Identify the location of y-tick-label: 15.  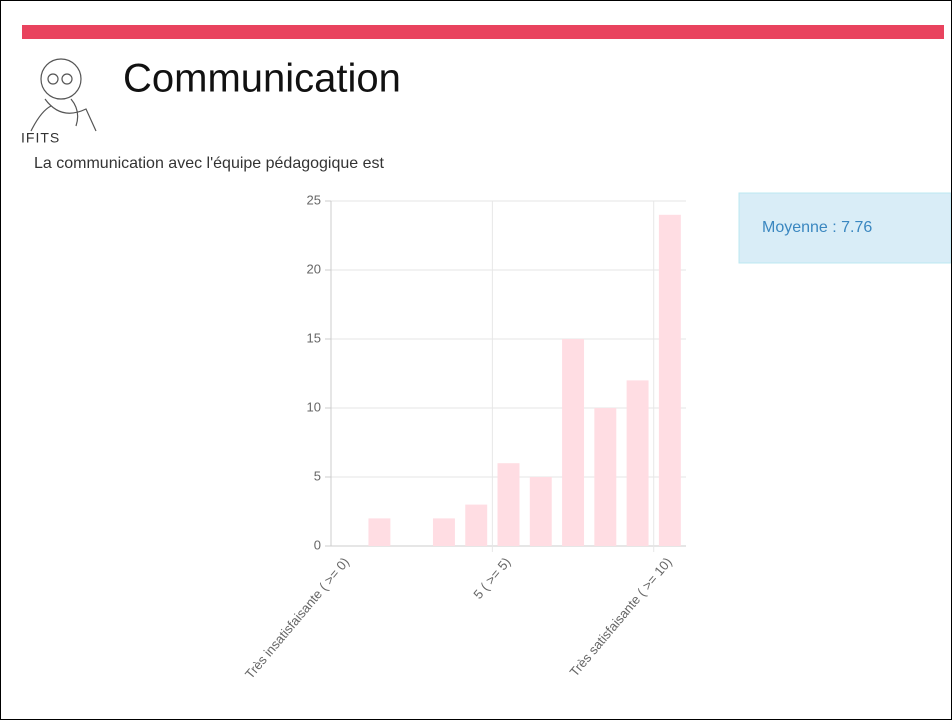
(314, 337).